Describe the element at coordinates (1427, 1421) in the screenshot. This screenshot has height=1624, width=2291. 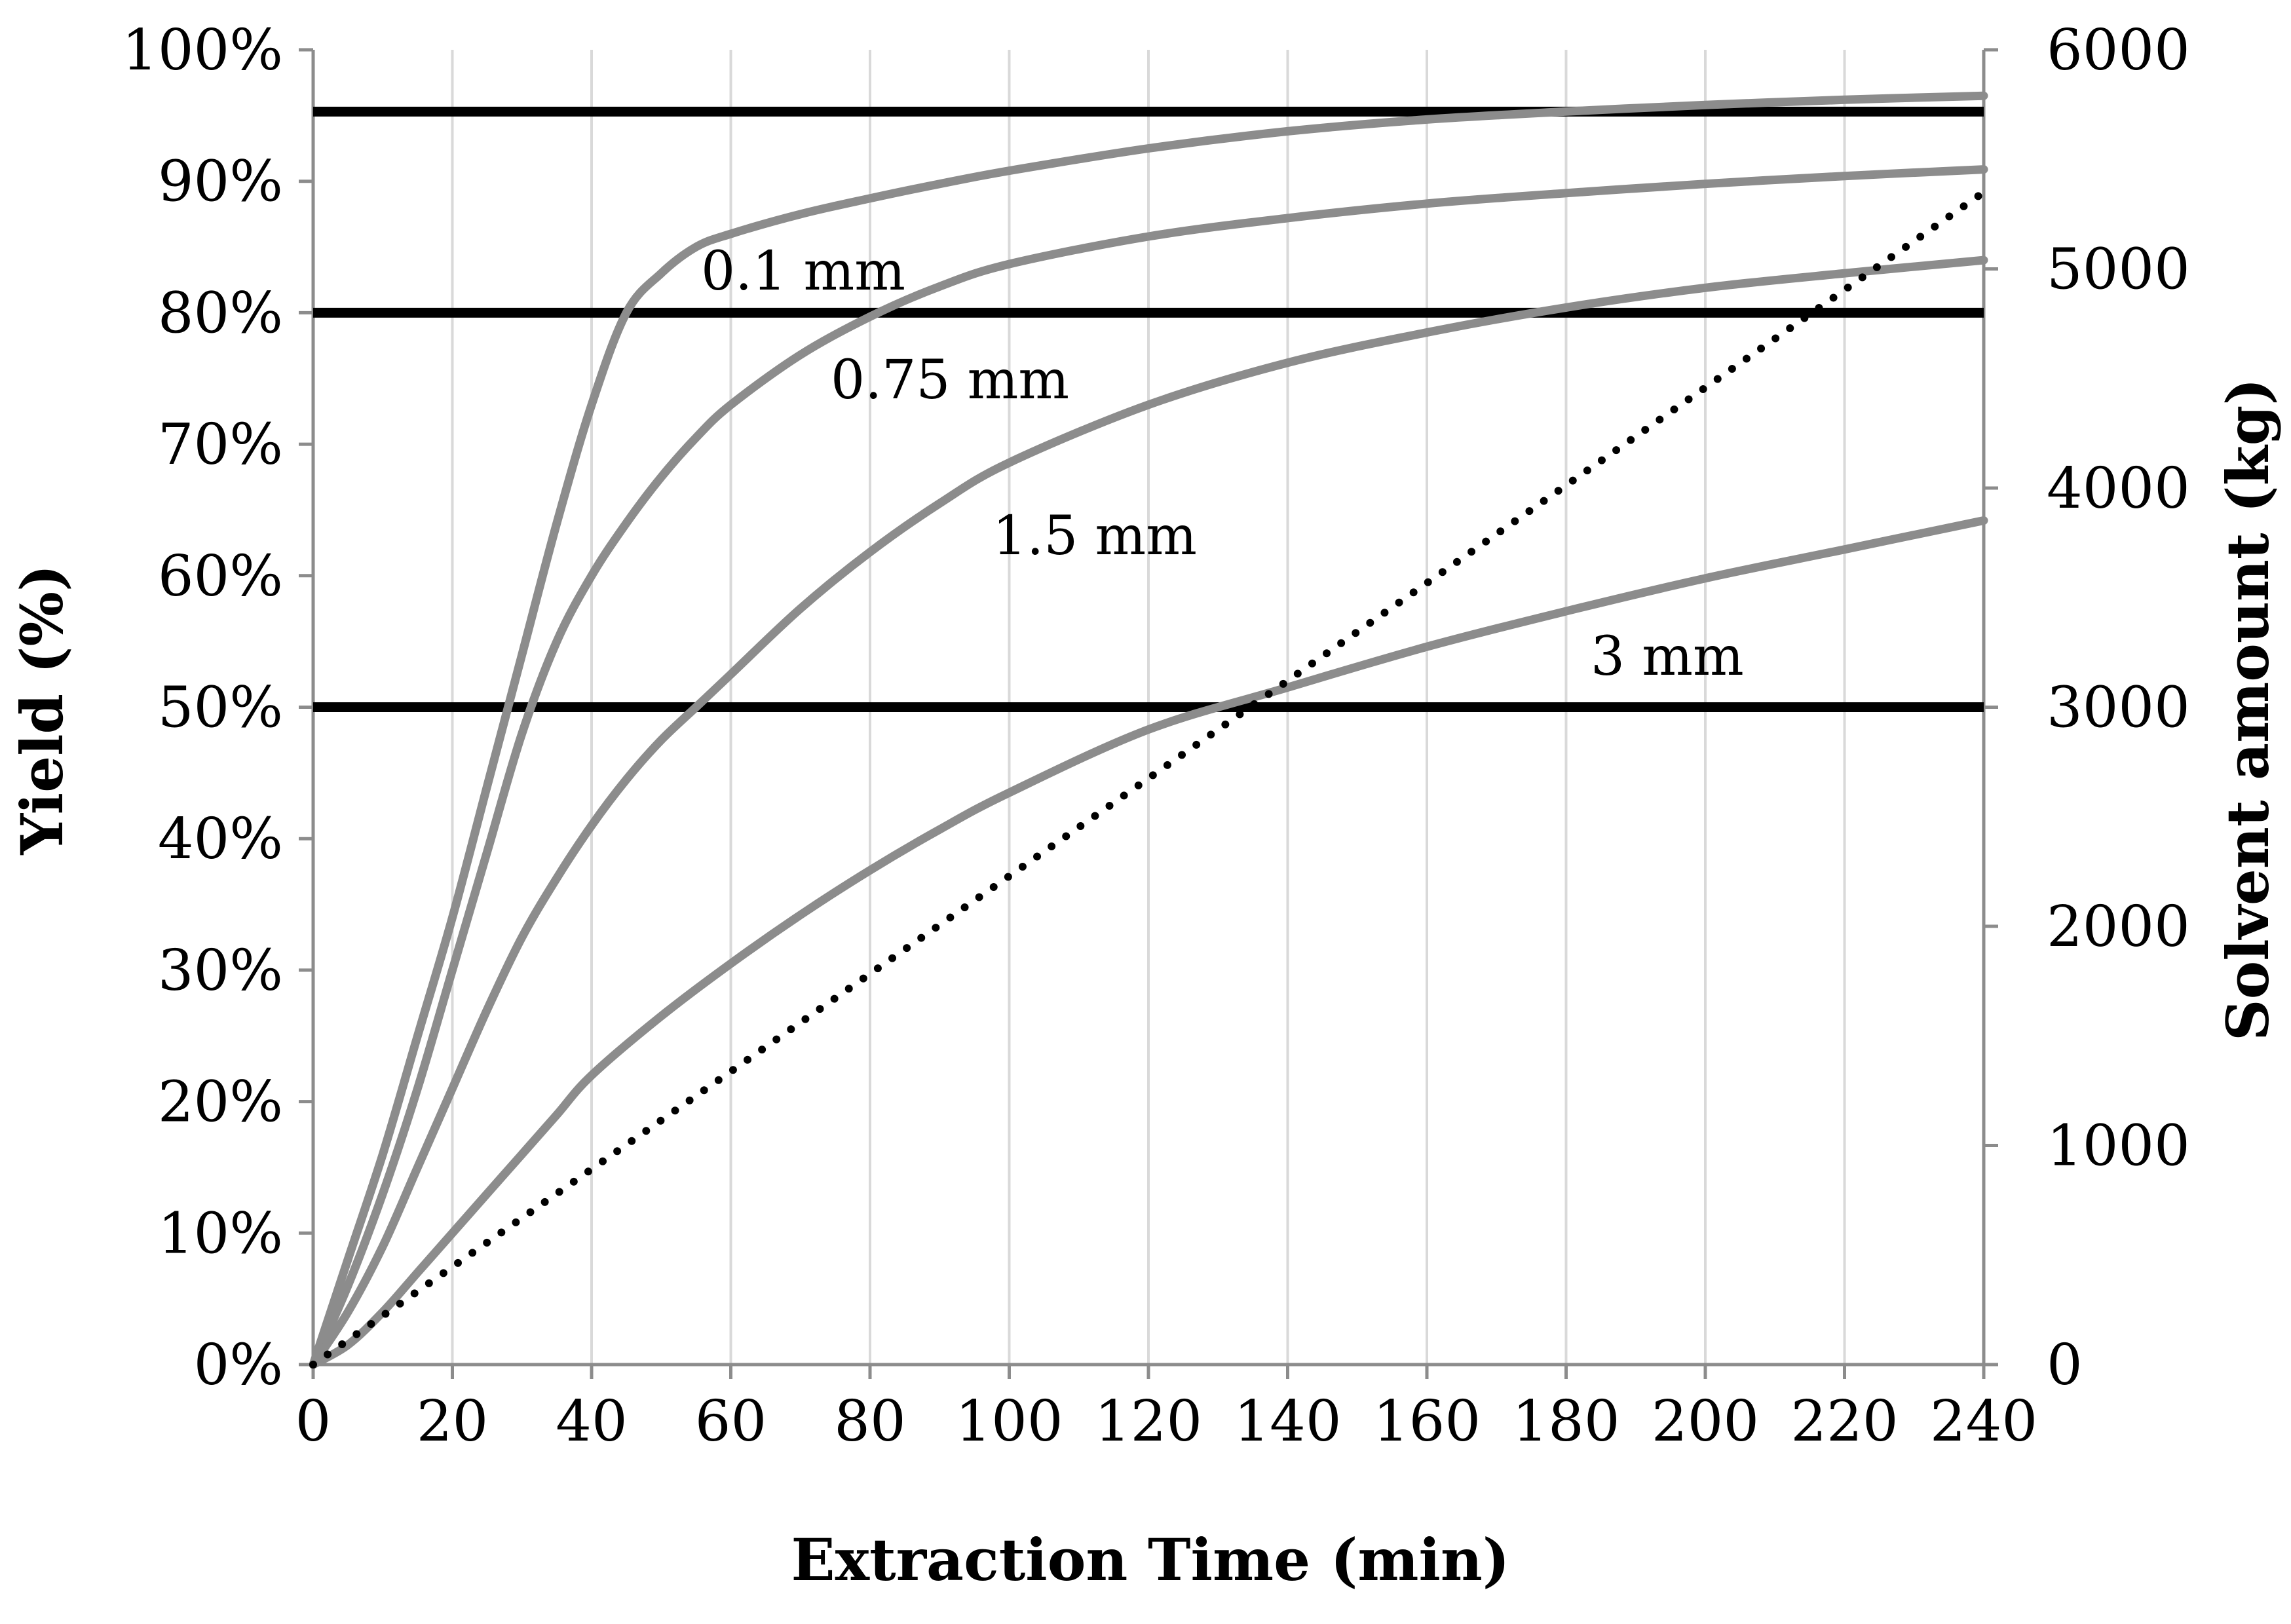
I see `x-tick-label-160: 160` at that location.